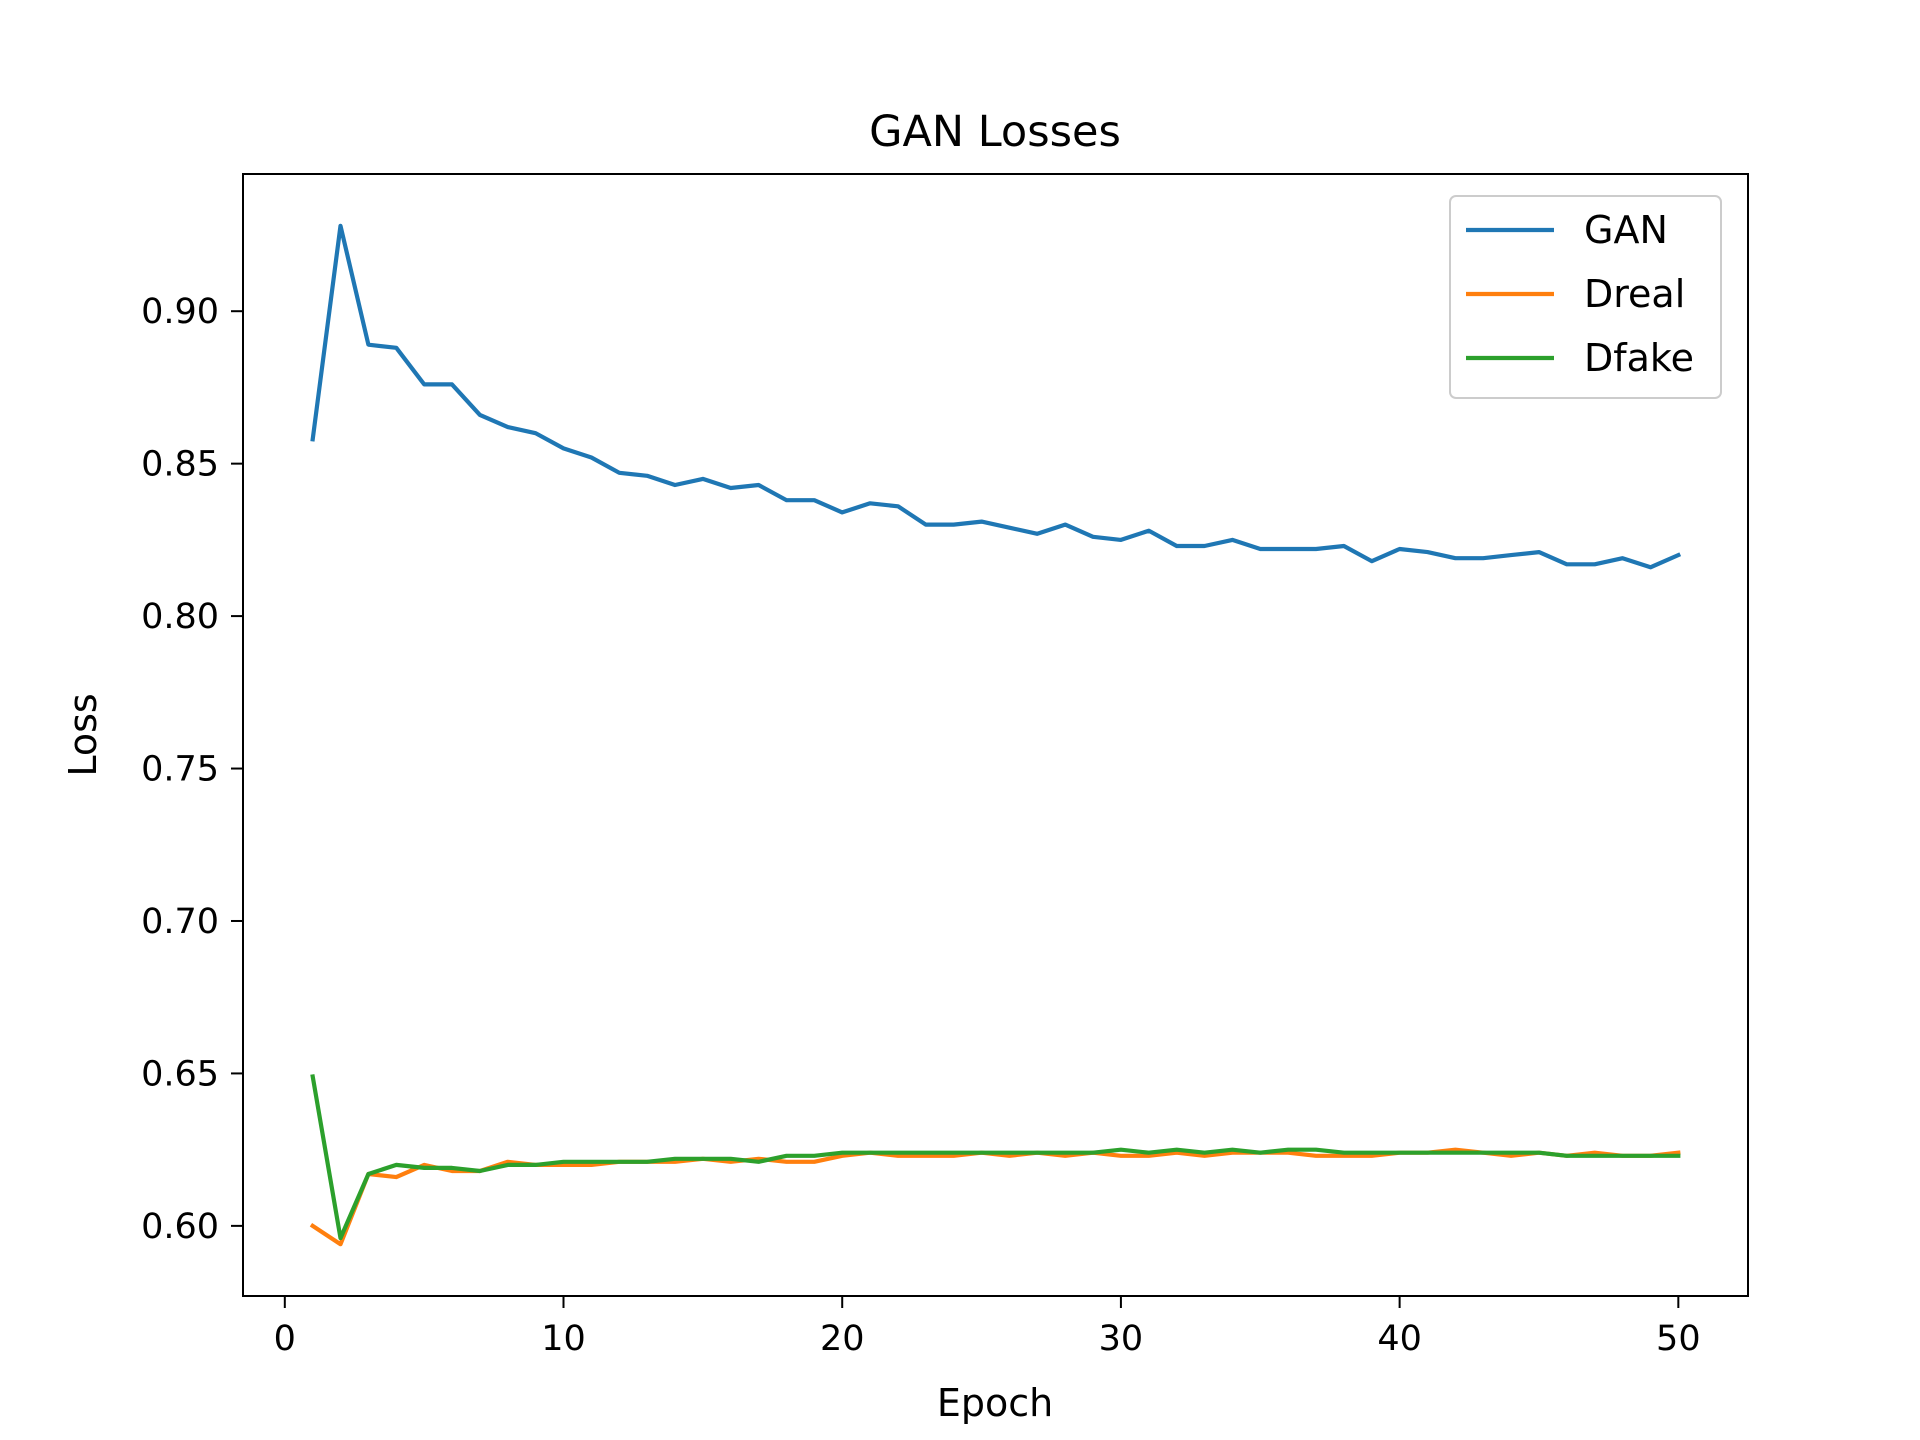  I want to click on chart-title: GAN Losses, so click(995, 132).